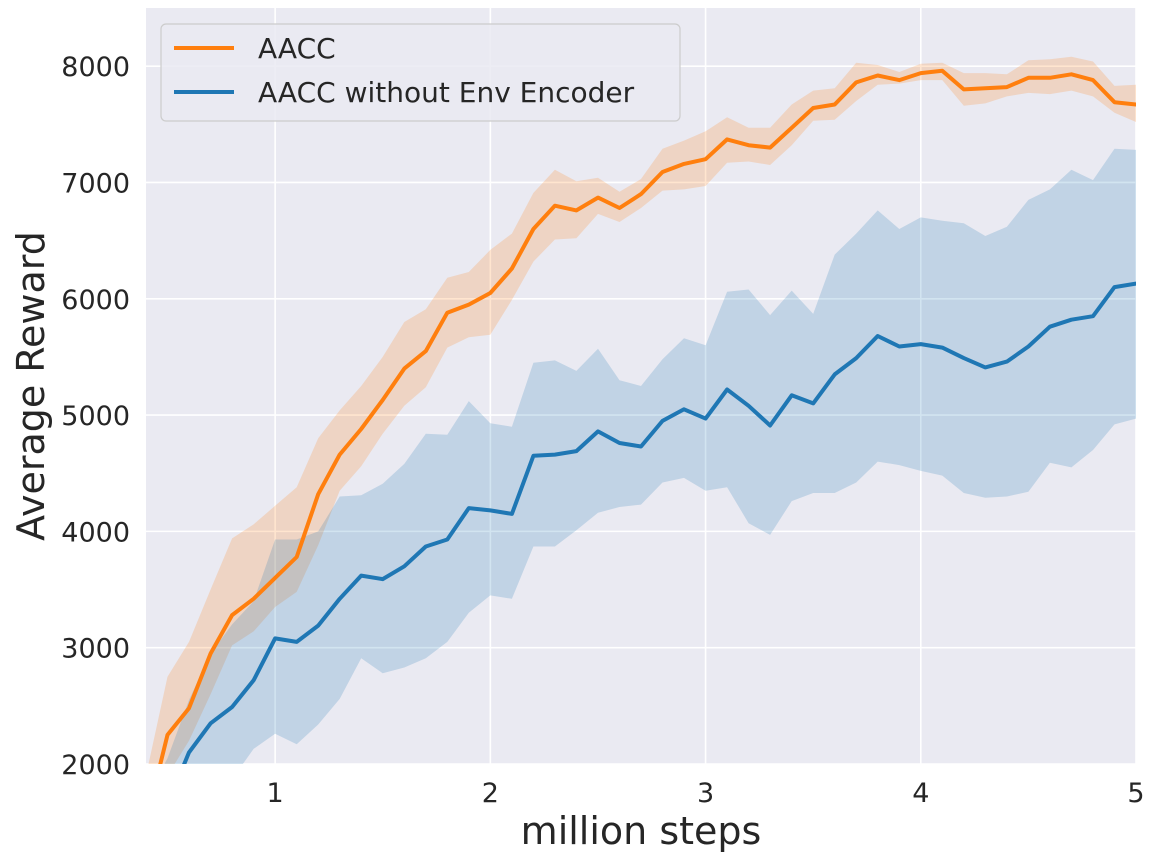 The image size is (1149, 856). I want to click on y-axis-title: Average Reward, so click(31, 386).